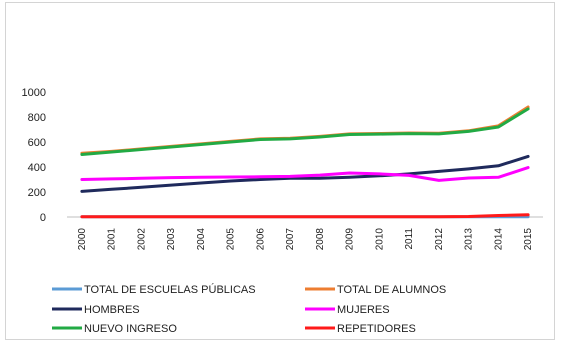  Describe the element at coordinates (34, 155) in the screenshot. I see `y-axis-ticks: 0 200 400 600 800 1000` at that location.